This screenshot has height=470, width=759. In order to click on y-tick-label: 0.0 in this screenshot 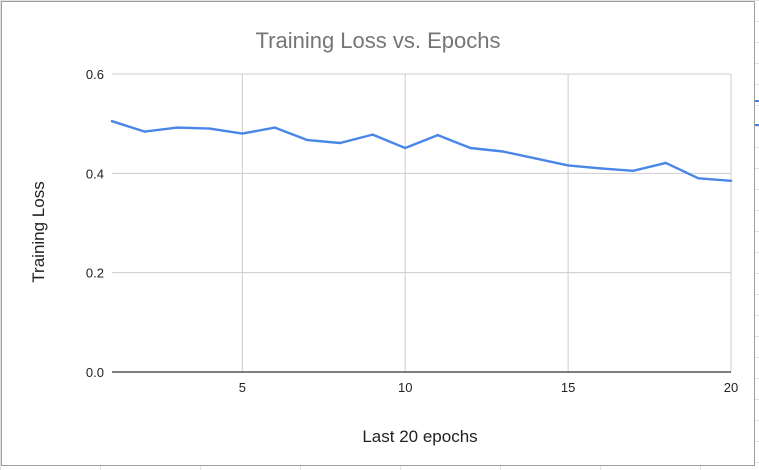, I will do `click(95, 372)`.